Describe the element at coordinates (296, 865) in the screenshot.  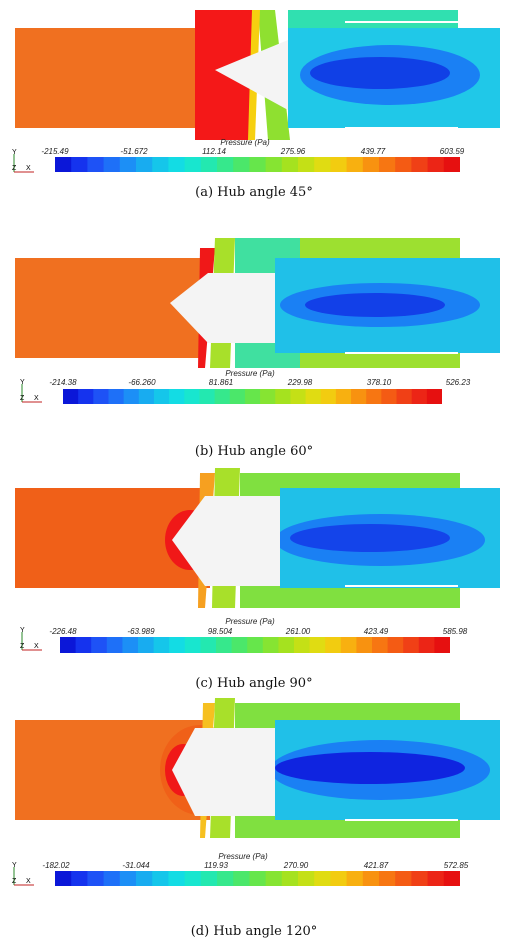
I see `legend-tick: 270.90` at that location.